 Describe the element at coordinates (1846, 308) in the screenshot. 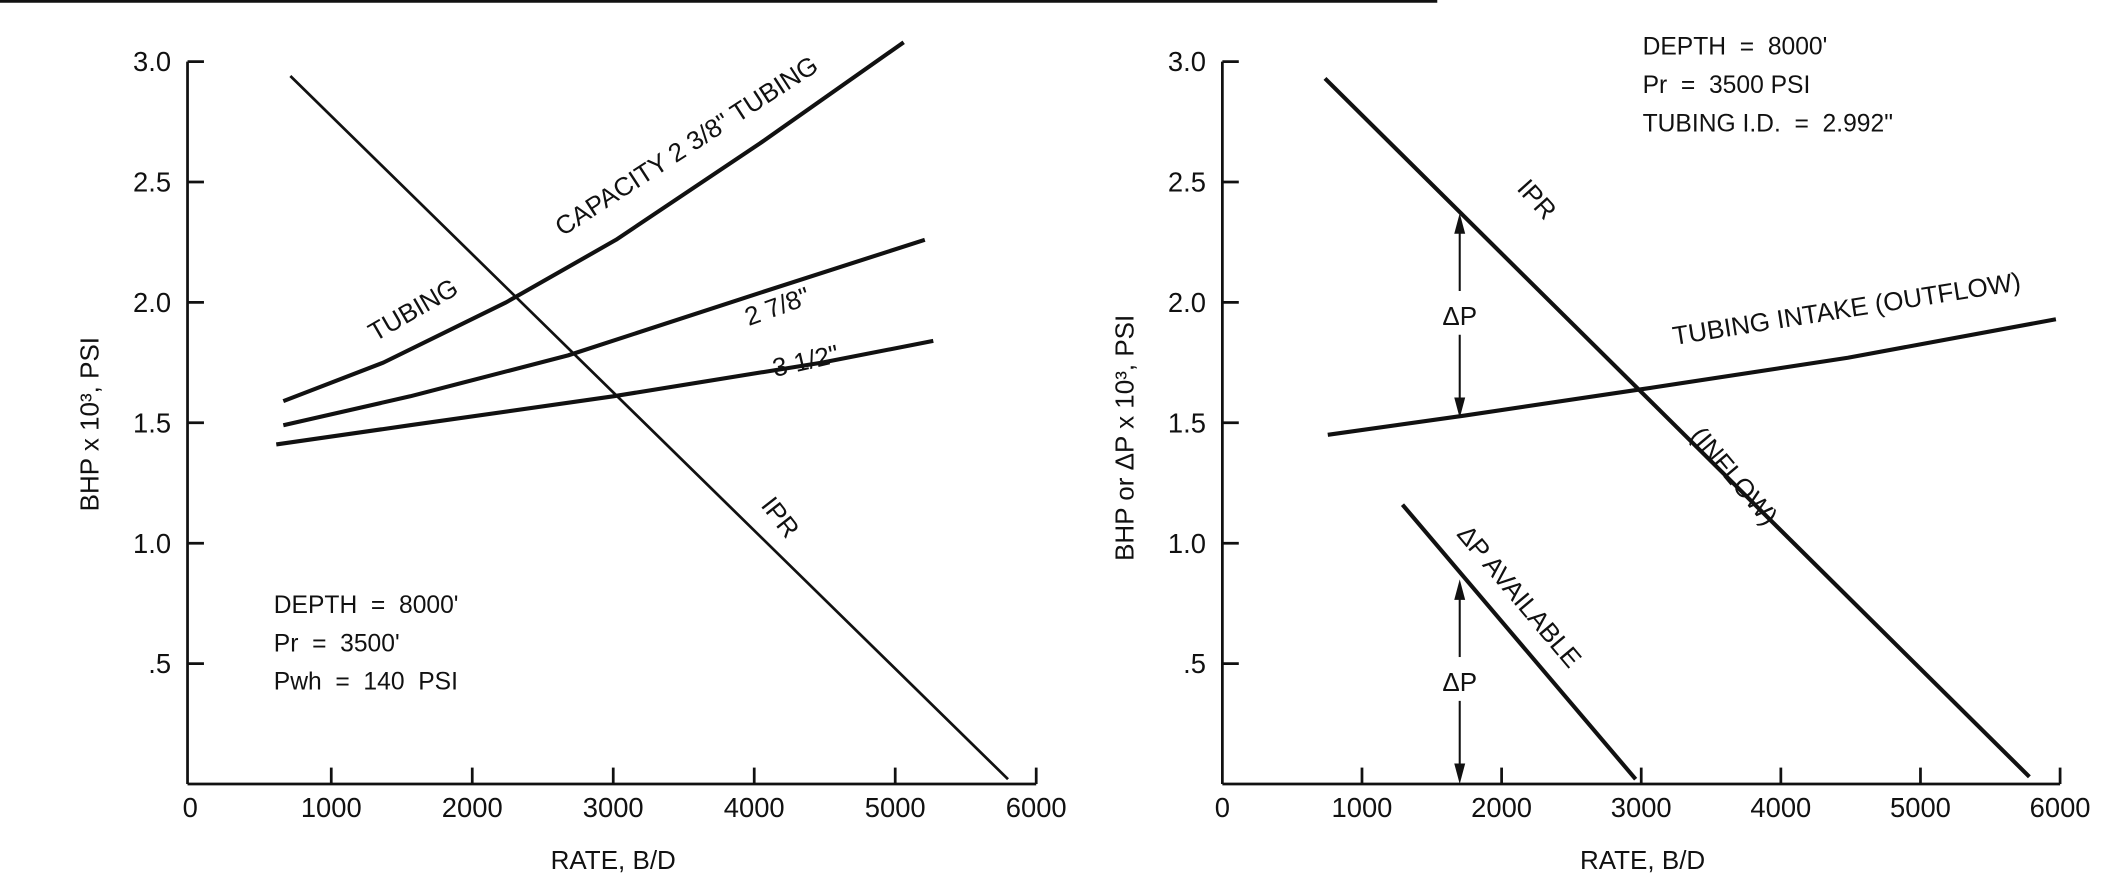

I see `curve-label: TUBING INTAKE (OUTFLOW)` at that location.